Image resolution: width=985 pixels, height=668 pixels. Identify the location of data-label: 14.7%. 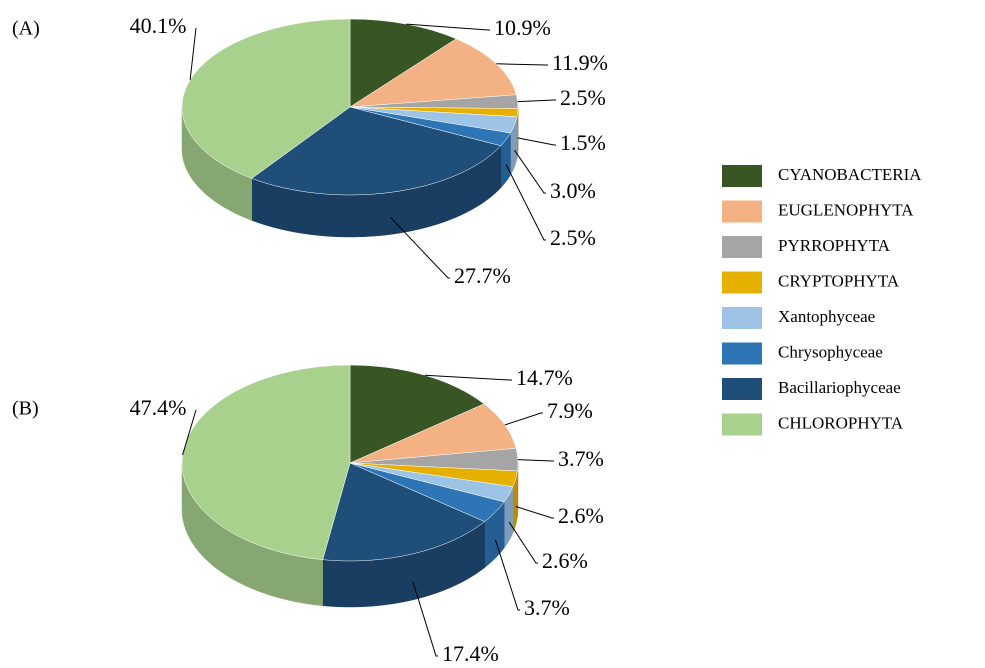
(544, 377).